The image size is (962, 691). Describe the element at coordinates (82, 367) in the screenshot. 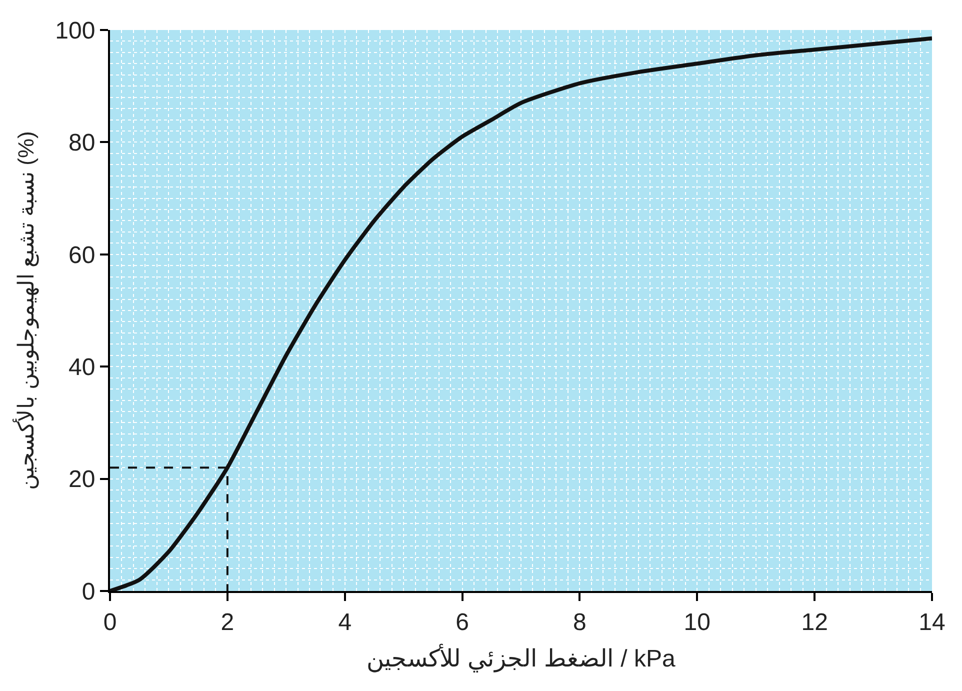

I see `y-tick-label: 40` at that location.